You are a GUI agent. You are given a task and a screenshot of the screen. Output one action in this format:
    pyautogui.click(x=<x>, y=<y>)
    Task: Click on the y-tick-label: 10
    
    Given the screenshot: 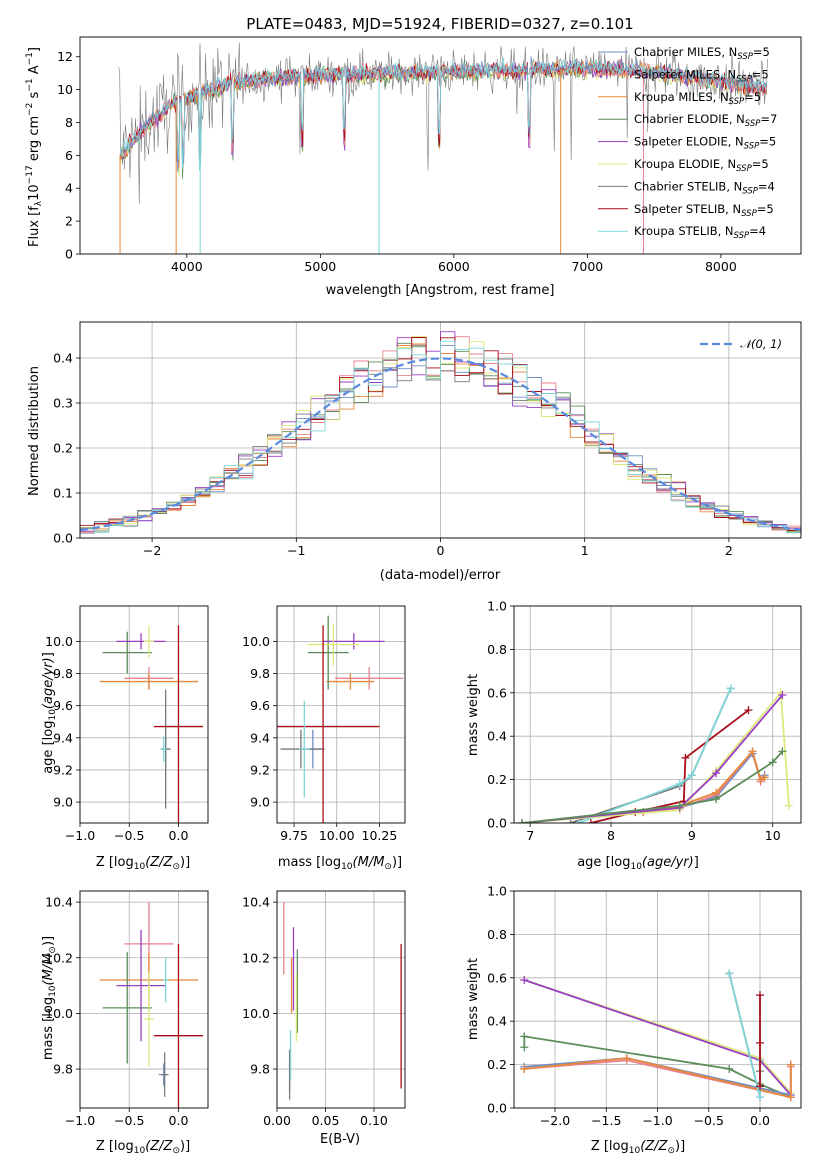 What is the action you would take?
    pyautogui.click(x=65, y=89)
    